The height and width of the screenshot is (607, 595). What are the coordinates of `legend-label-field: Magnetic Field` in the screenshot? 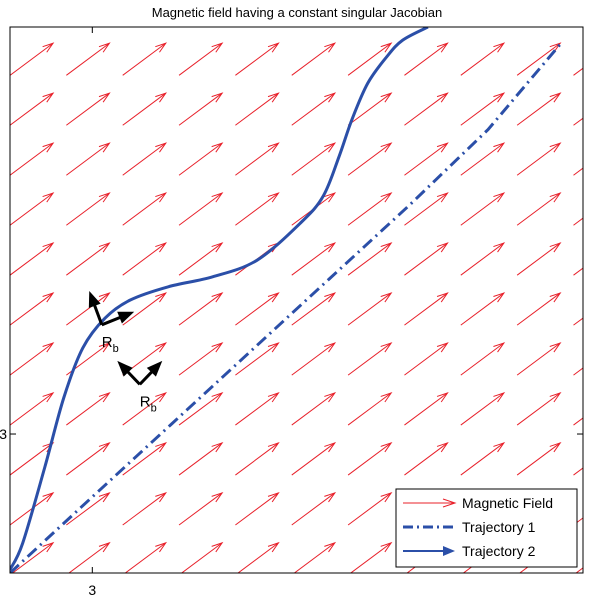 It's located at (507, 503).